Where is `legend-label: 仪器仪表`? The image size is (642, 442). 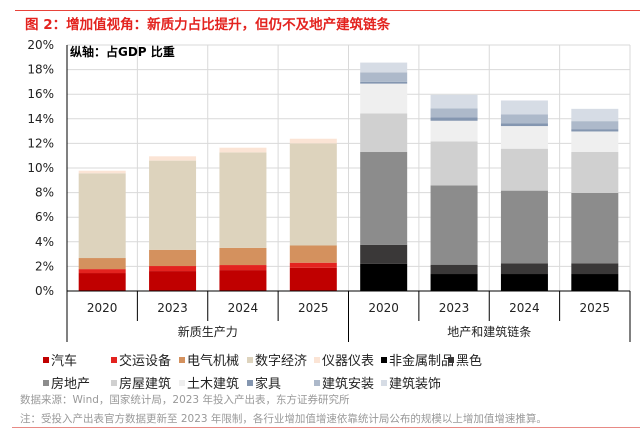
legend-label: 仪器仪表 is located at coordinates (348, 361).